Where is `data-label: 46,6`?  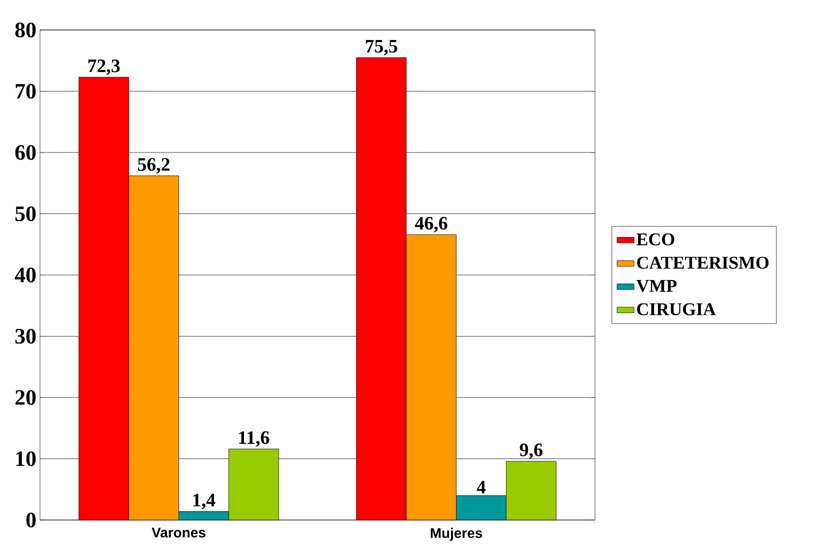 data-label: 46,6 is located at coordinates (431, 224).